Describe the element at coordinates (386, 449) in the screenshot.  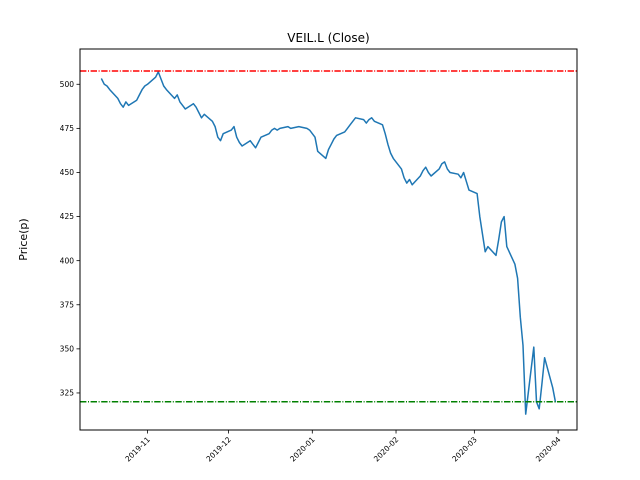
I see `x-tick-label: 2020-02` at that location.